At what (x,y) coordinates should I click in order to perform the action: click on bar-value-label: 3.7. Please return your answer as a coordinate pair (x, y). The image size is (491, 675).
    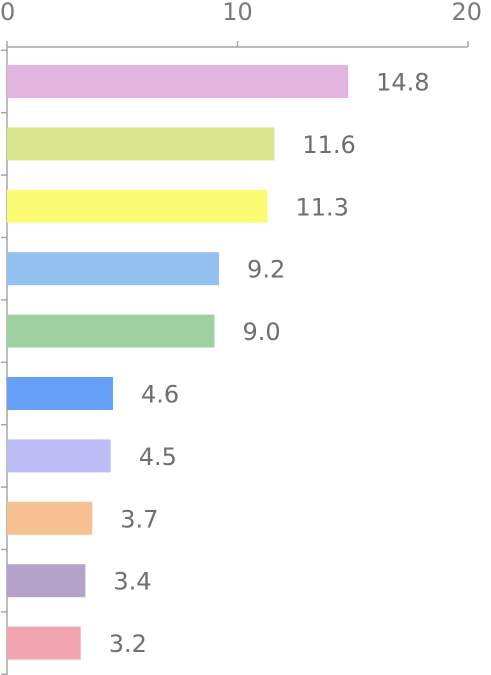
    Looking at the image, I should click on (139, 519).